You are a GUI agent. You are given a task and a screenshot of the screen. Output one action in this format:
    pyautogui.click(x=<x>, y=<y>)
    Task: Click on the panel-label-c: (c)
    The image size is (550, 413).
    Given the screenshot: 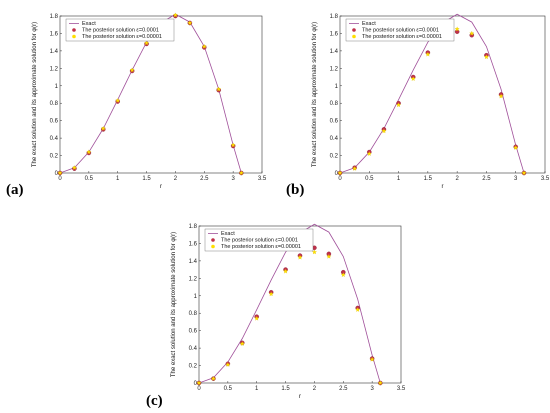 What is the action you would take?
    pyautogui.click(x=154, y=401)
    